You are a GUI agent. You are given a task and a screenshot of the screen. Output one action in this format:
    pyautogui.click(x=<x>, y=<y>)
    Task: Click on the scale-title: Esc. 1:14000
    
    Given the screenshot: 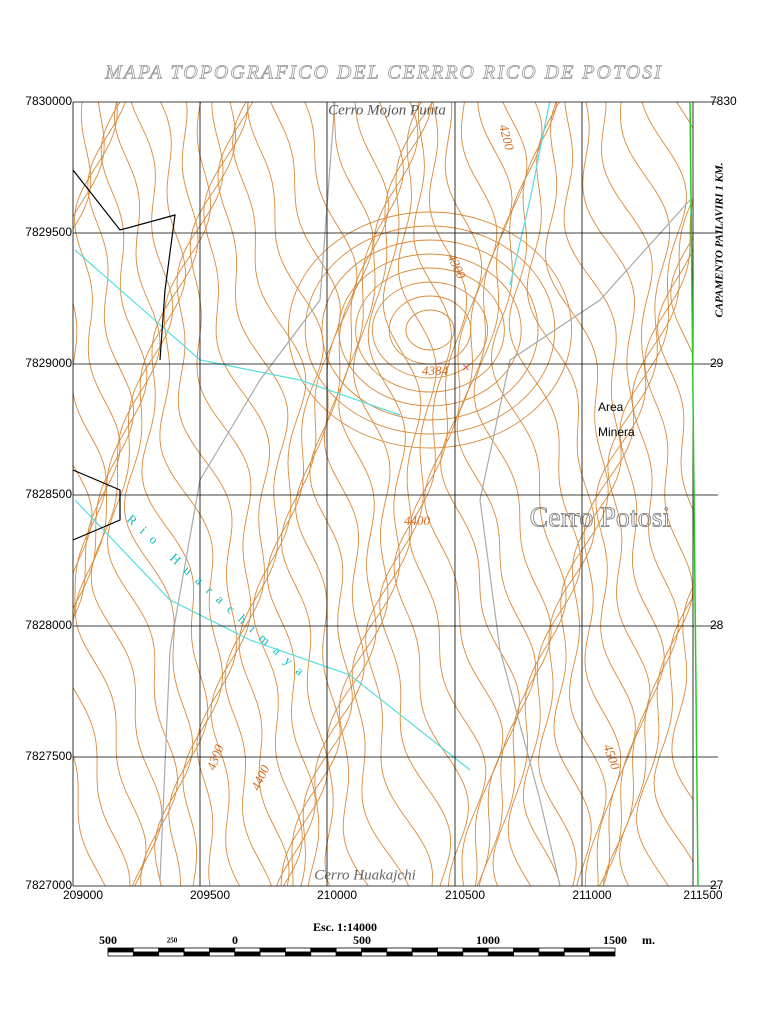 What is the action you would take?
    pyautogui.click(x=345, y=927)
    